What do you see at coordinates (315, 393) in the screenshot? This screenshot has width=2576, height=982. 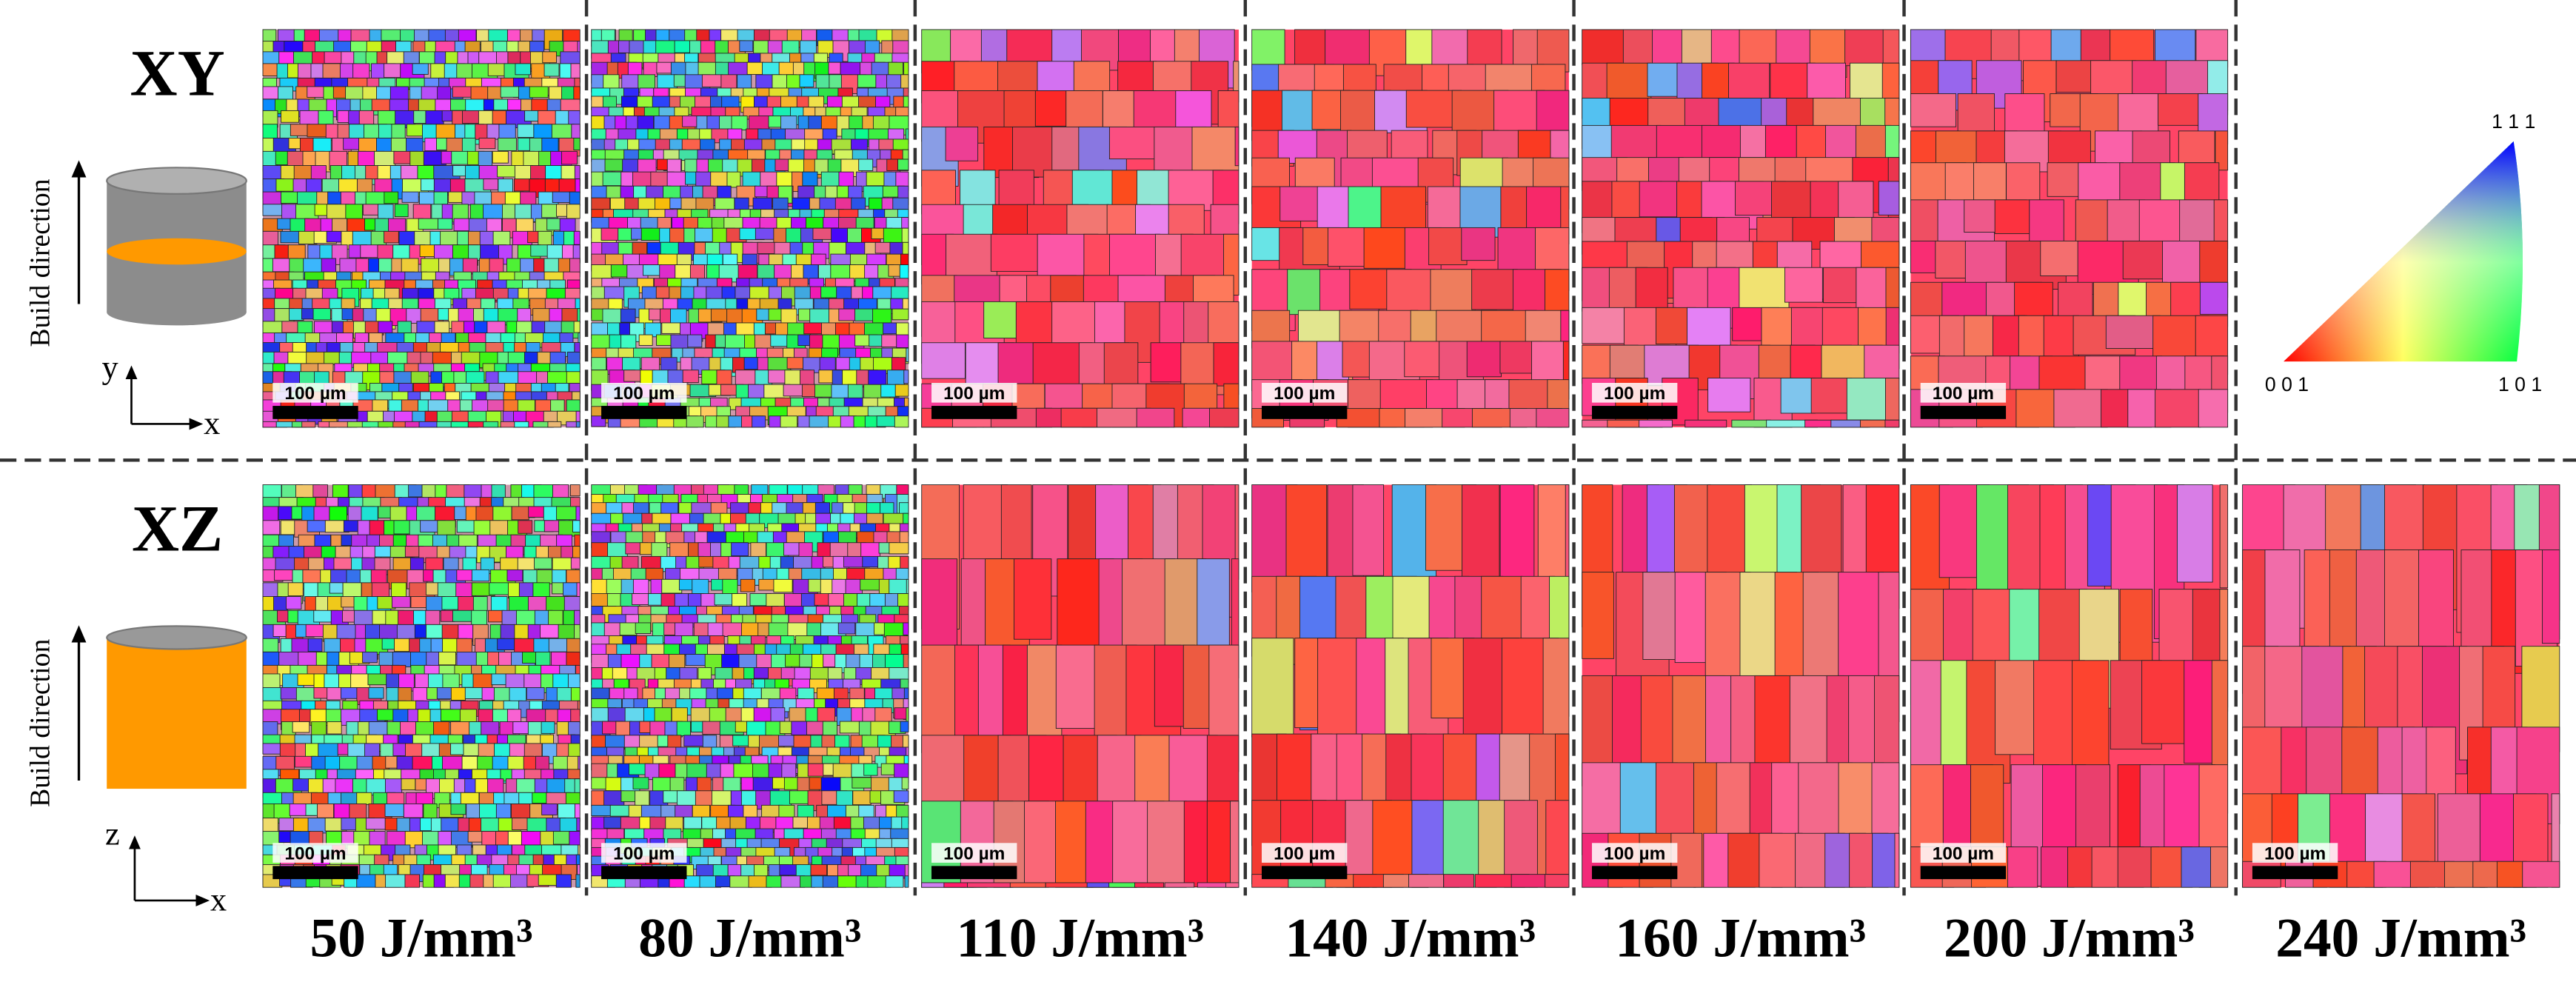 I see `scale-bar-backing` at bounding box center [315, 393].